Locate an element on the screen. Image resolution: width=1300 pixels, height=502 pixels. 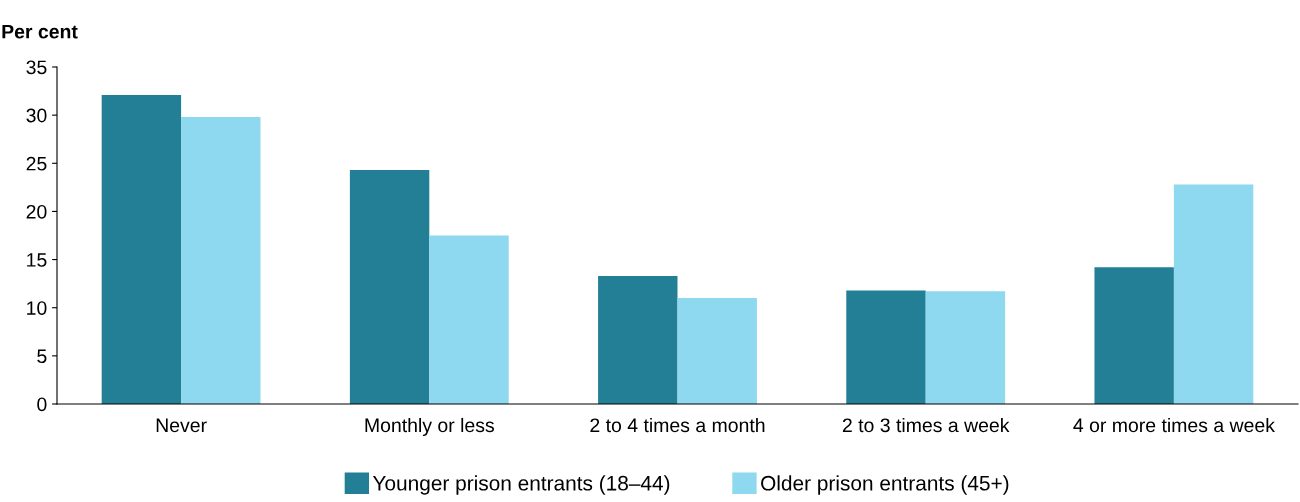
x-tick-label: Monthly or less is located at coordinates (429, 427).